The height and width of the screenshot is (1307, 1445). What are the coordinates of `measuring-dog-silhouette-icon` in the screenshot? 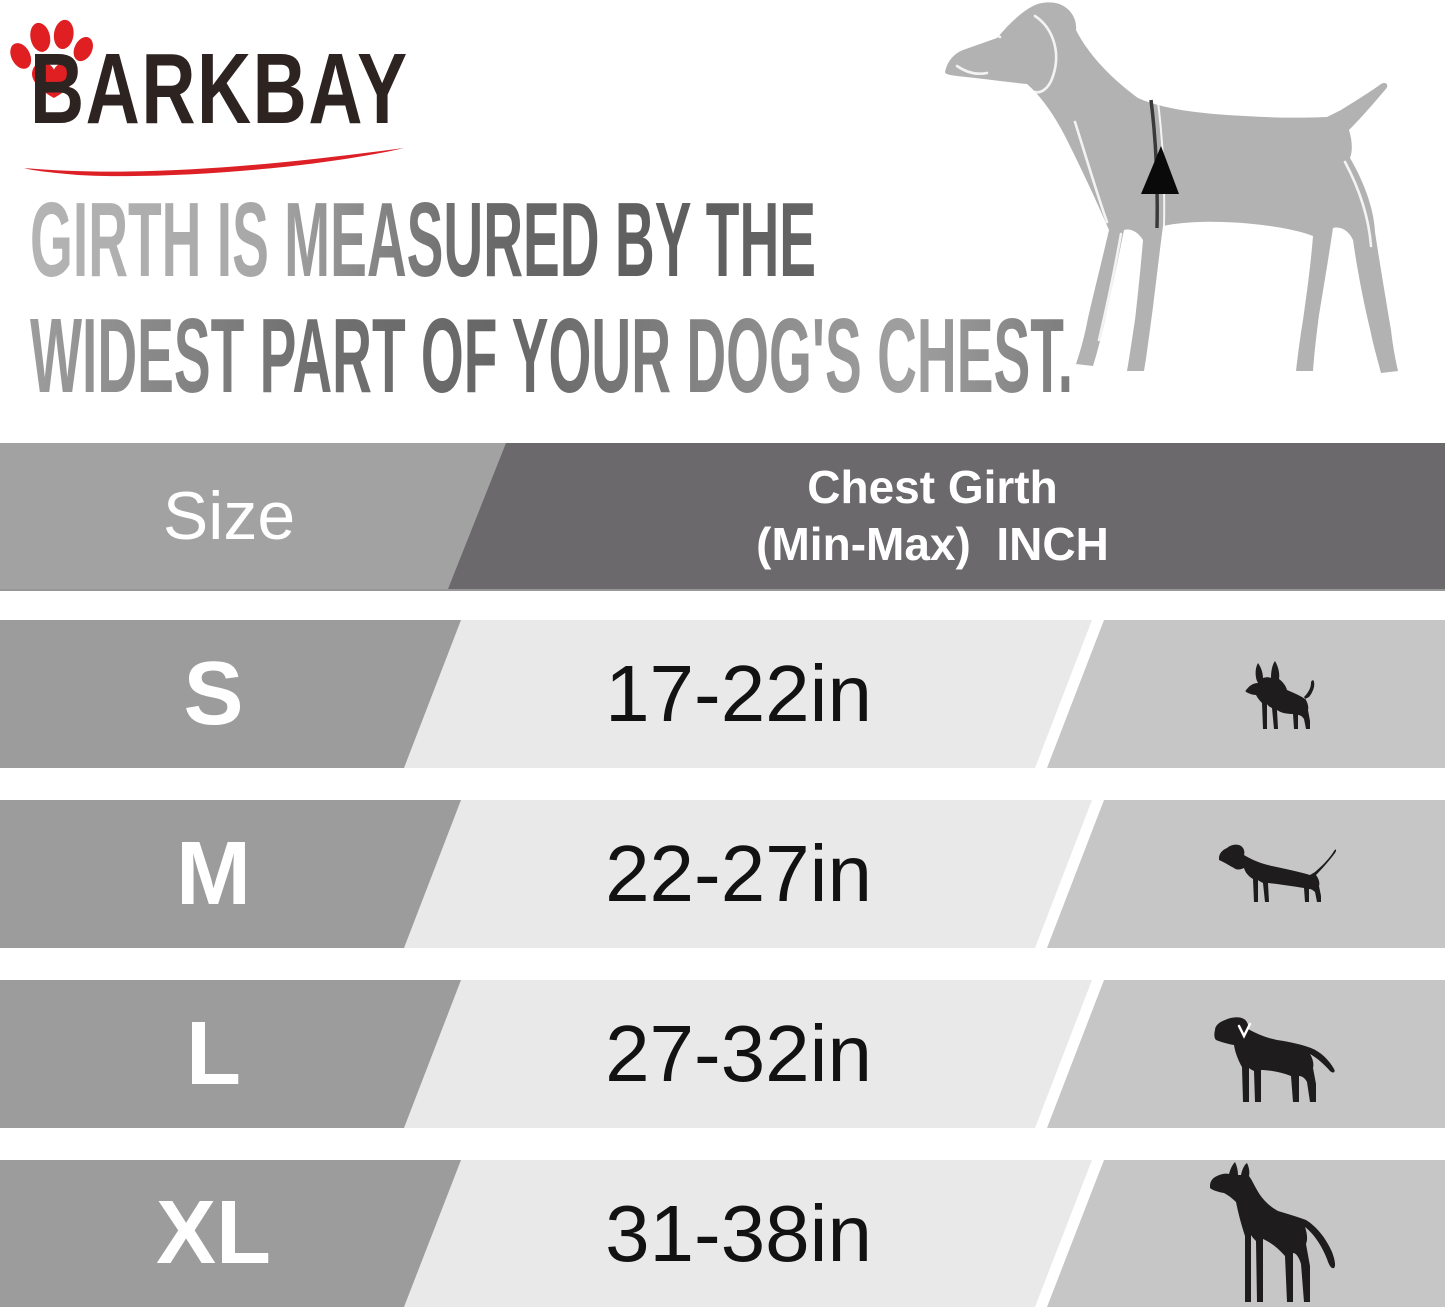 It's located at (1171, 188).